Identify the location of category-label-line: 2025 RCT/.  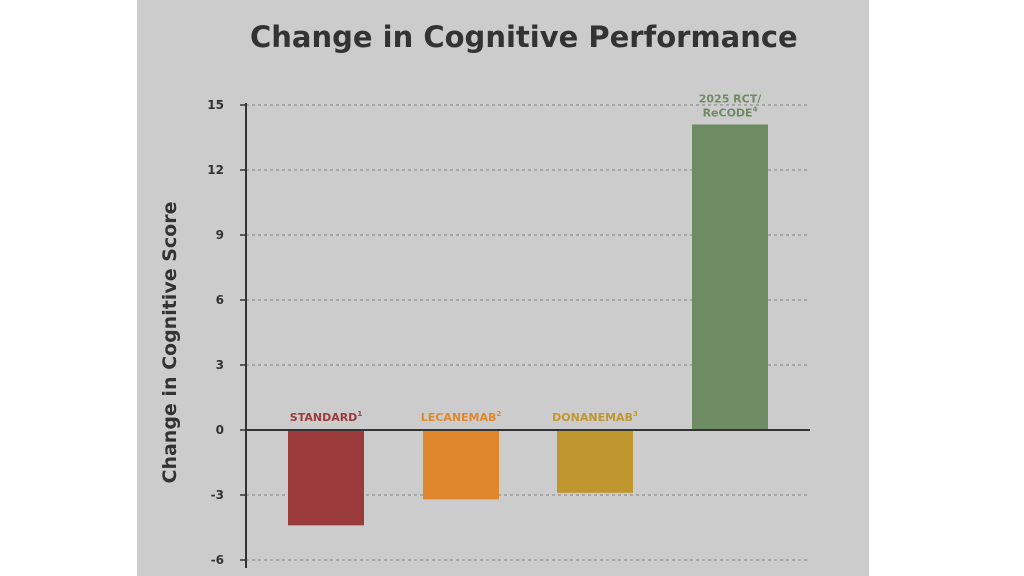
(730, 99).